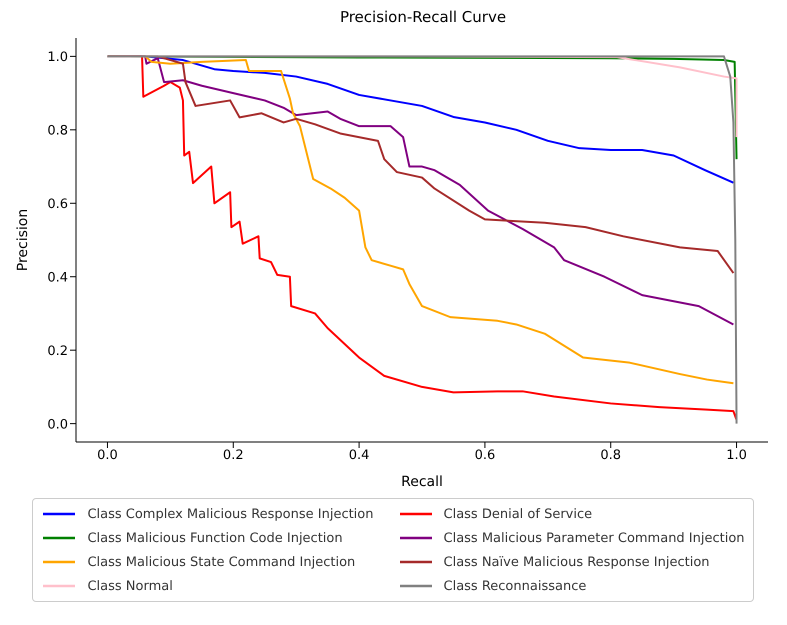  I want to click on y-tick-label: 0.2, so click(57, 351).